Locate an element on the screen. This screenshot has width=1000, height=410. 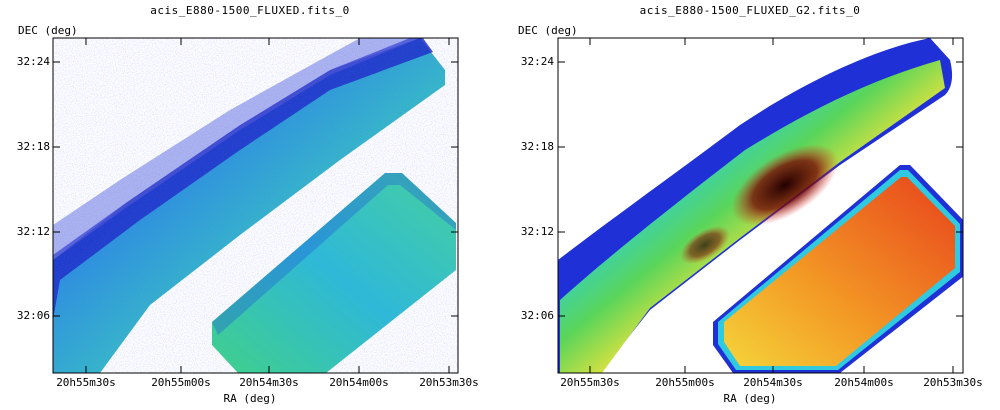
left-xtick: 20h53m30s is located at coordinates (449, 382).